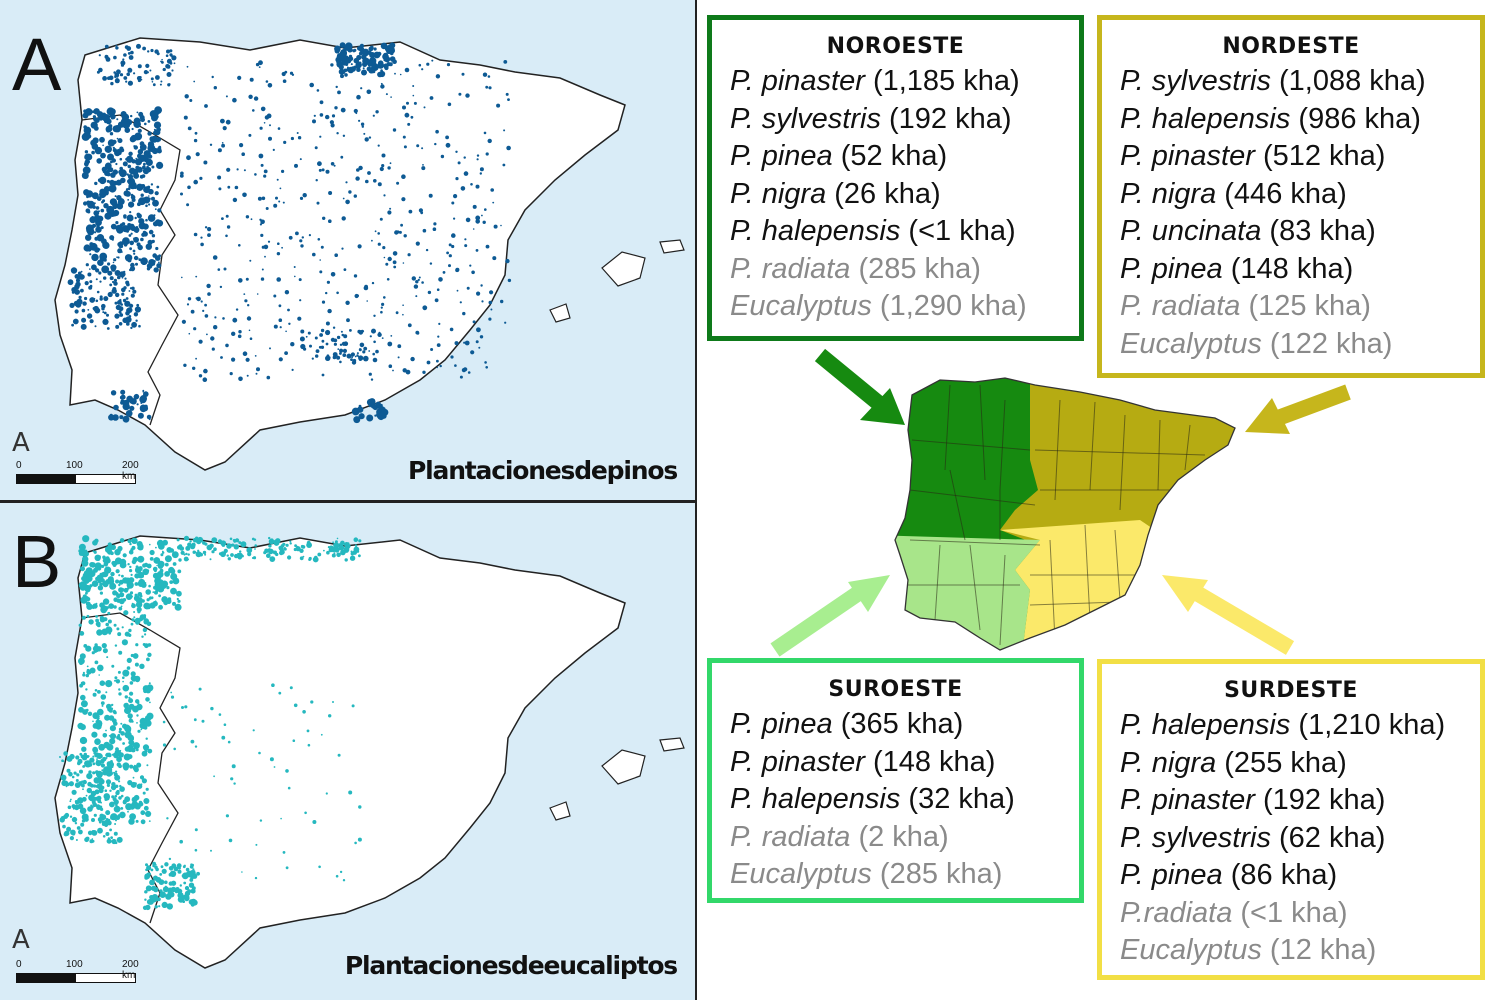 The height and width of the screenshot is (1000, 1500). I want to click on species-area: (125 kha), so click(1305, 306).